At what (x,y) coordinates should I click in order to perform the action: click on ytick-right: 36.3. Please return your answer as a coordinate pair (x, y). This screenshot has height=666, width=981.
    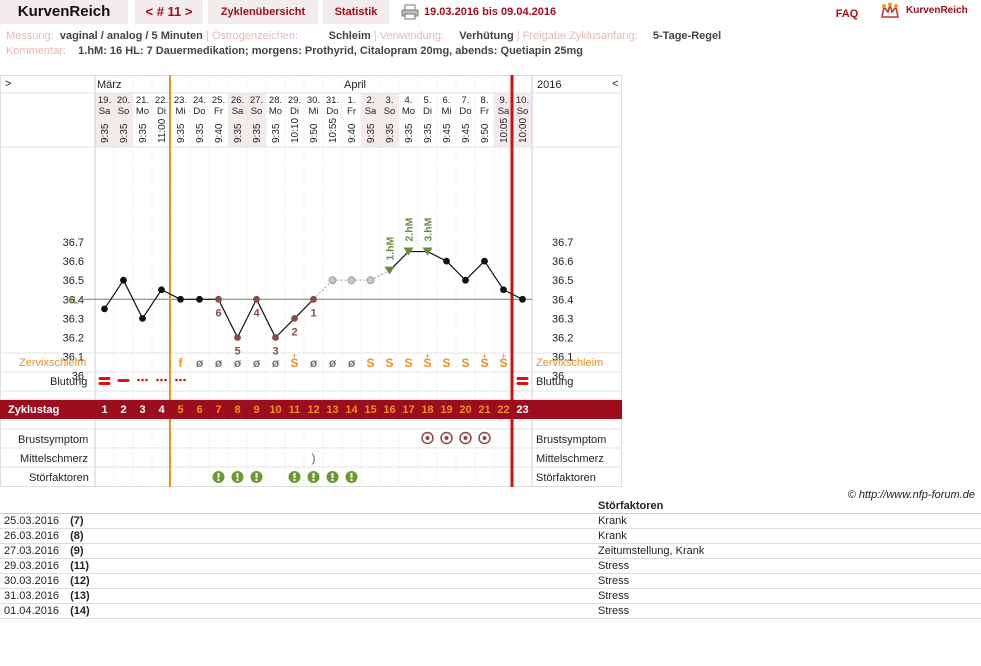
    Looking at the image, I should click on (562, 319).